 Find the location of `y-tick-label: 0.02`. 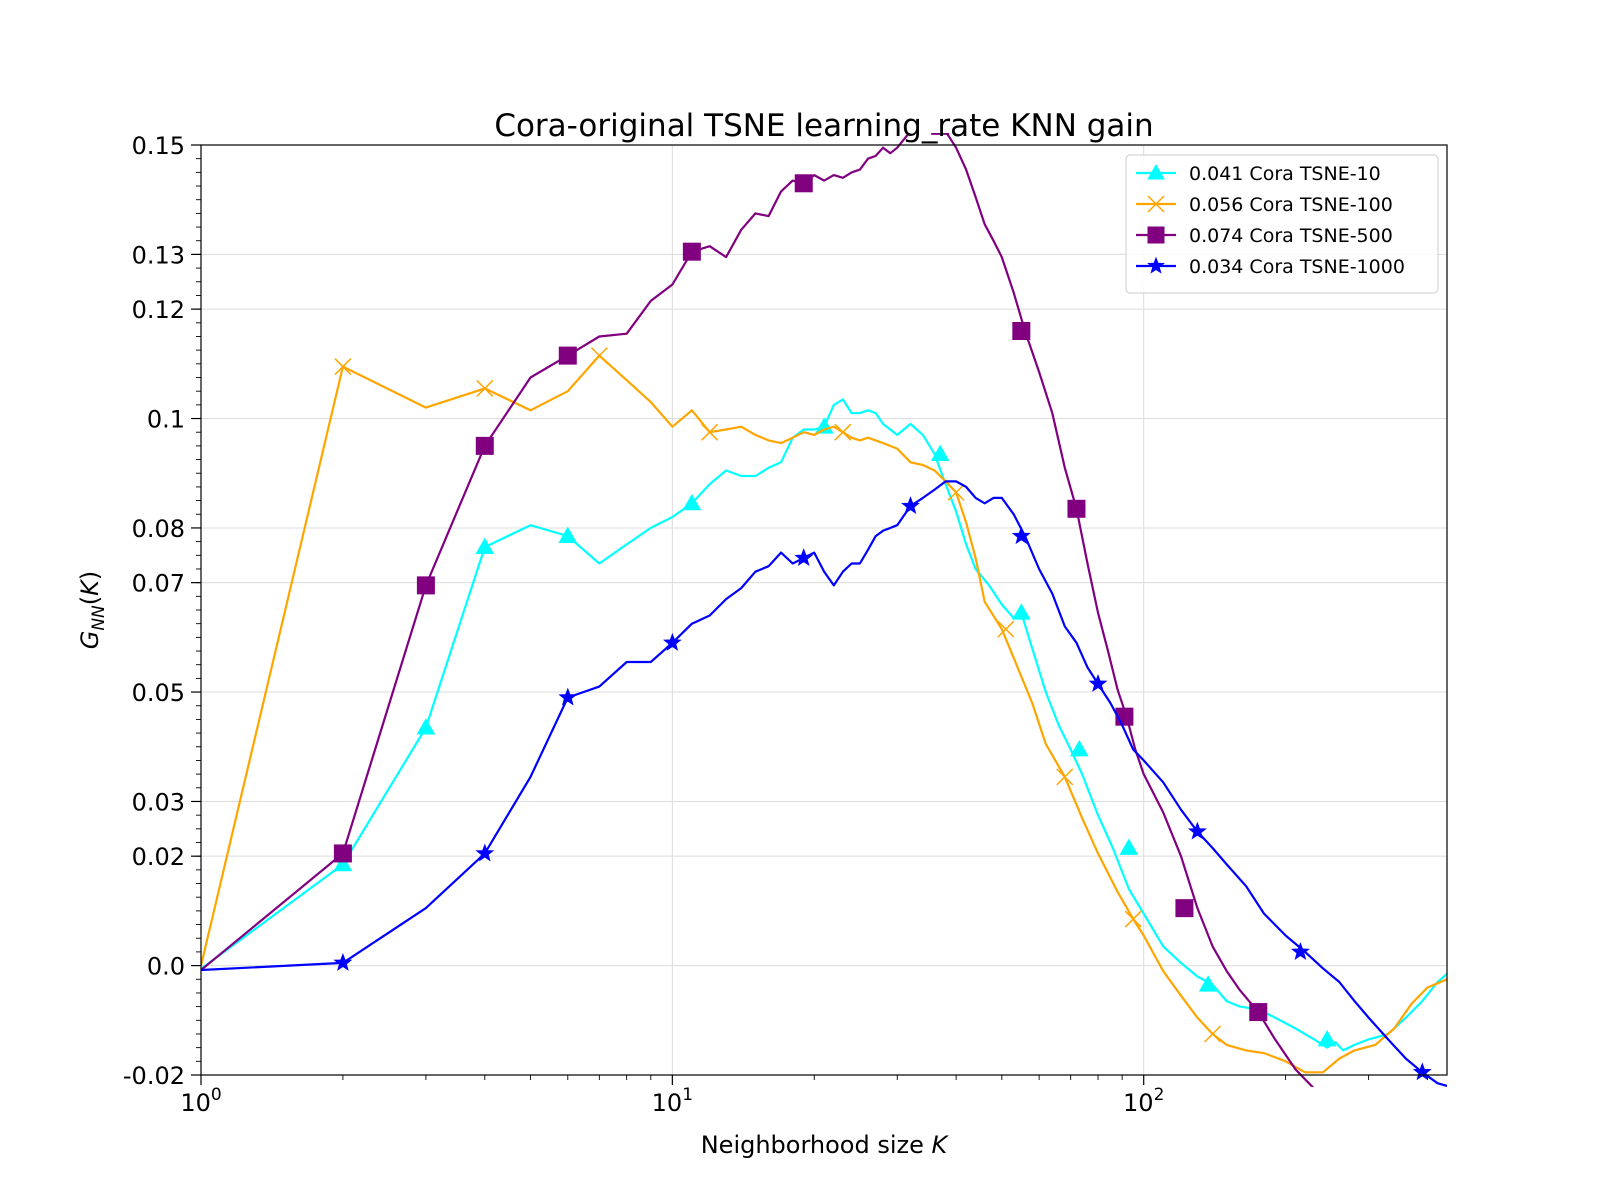

y-tick-label: 0.02 is located at coordinates (158, 857).